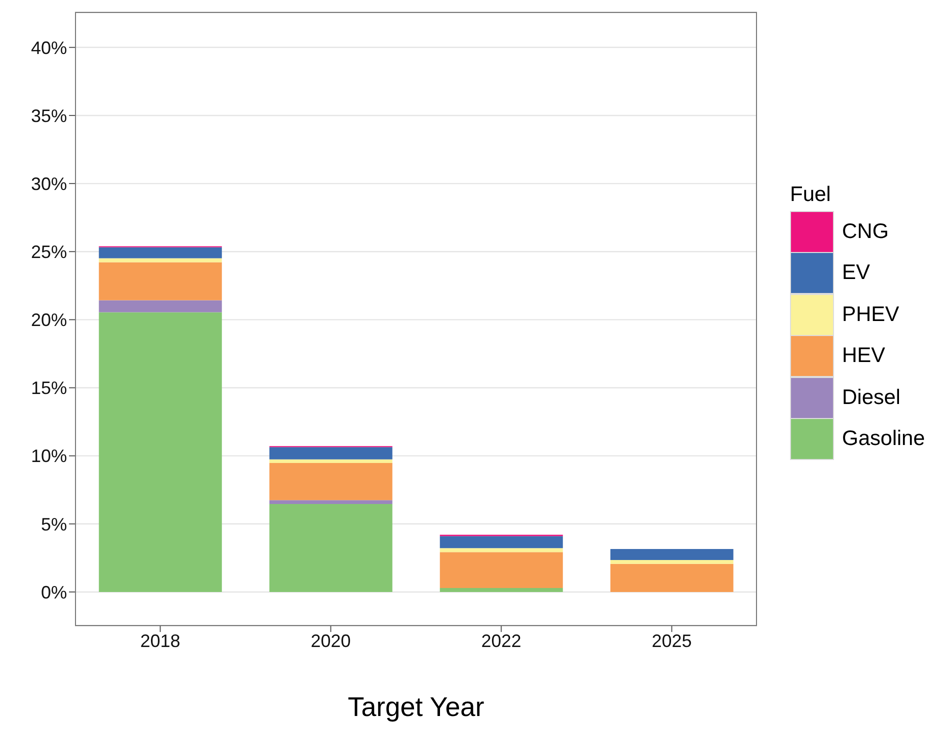 The height and width of the screenshot is (730, 945). Describe the element at coordinates (48, 388) in the screenshot. I see `y-tick-label: 15%` at that location.